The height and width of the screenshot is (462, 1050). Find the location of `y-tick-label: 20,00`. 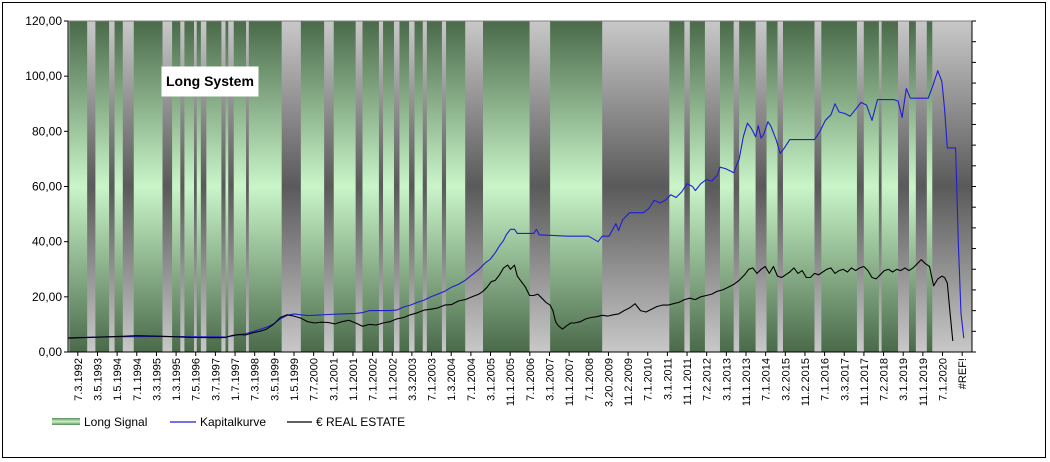

y-tick-label: 20,00 is located at coordinates (47, 297).